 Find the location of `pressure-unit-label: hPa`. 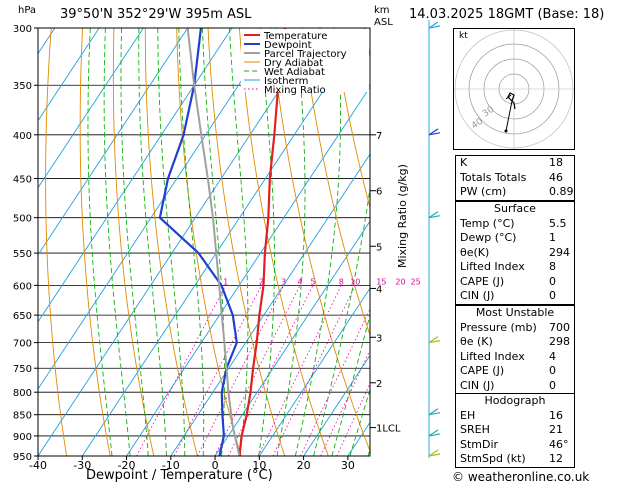

pressure-unit-label: hPa is located at coordinates (27, 10).